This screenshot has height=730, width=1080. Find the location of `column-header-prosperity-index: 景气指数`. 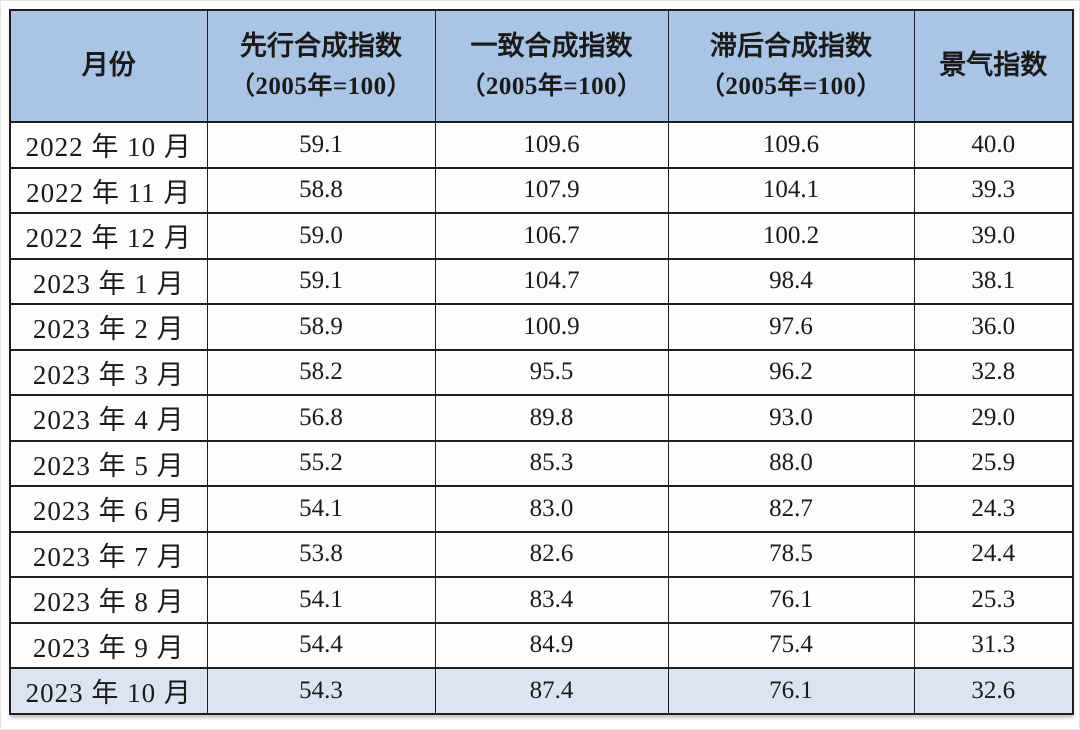

column-header-prosperity-index: 景气指数 is located at coordinates (993, 66).